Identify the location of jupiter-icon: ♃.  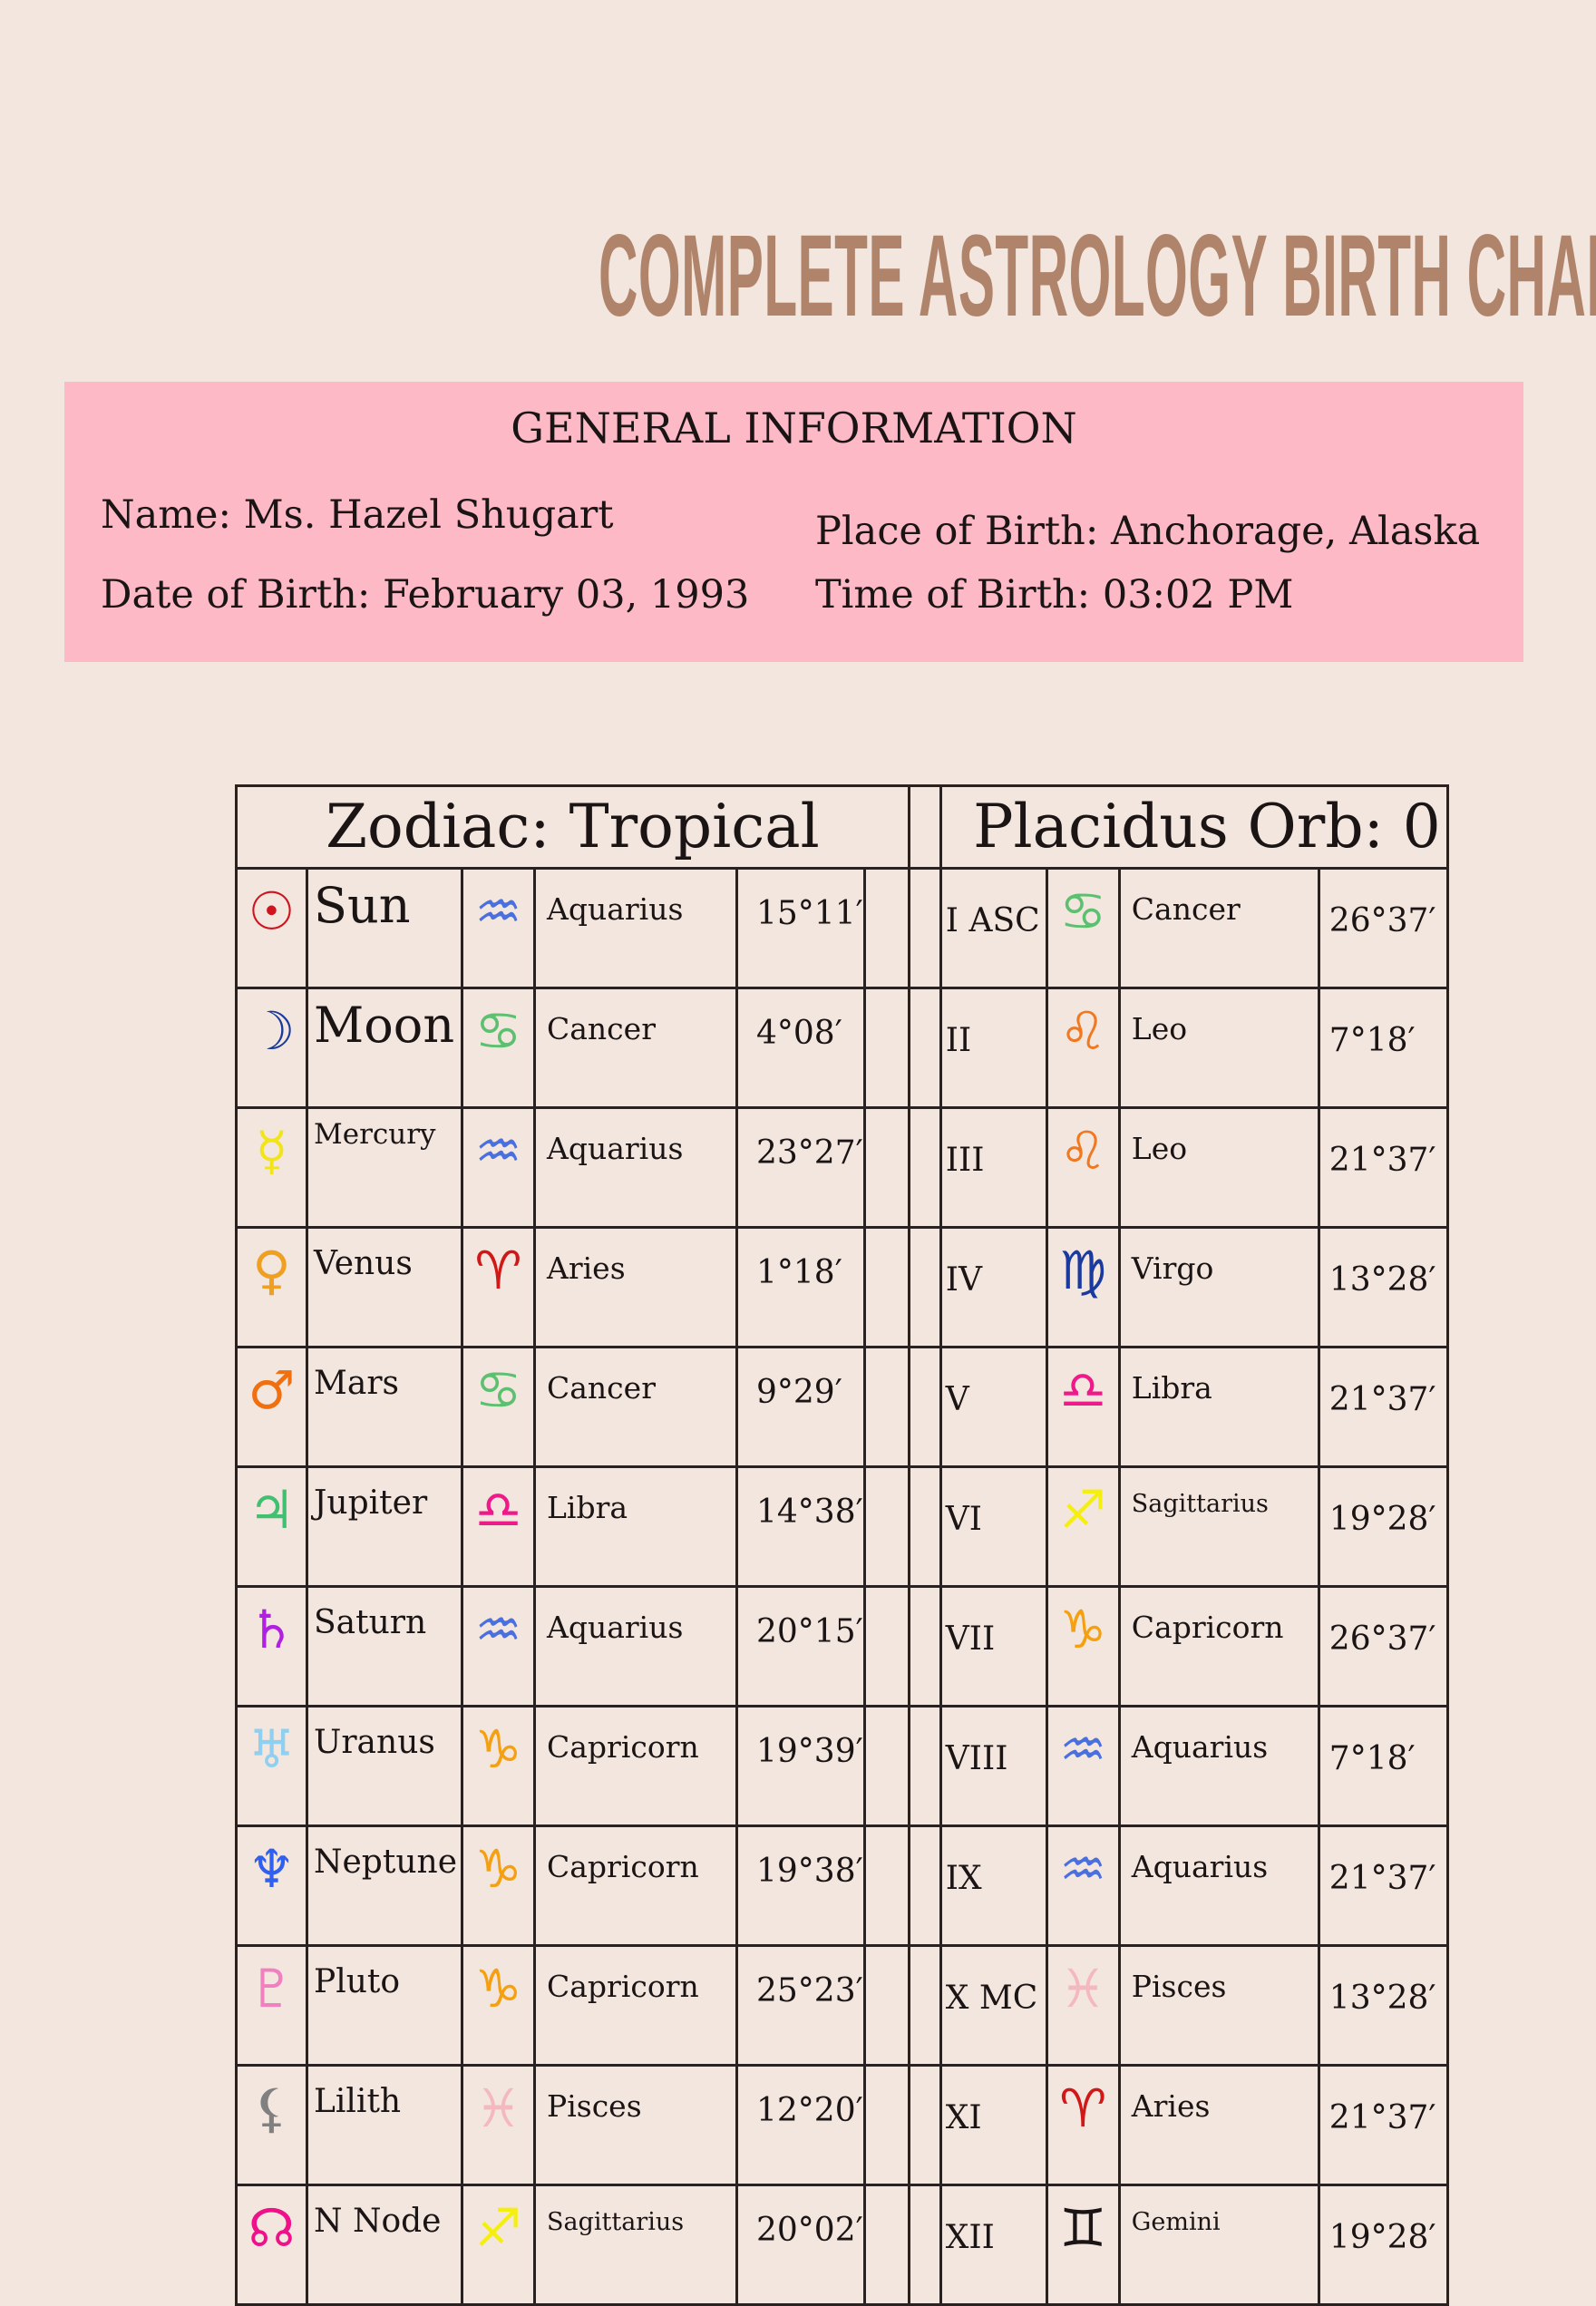
(271, 1527).